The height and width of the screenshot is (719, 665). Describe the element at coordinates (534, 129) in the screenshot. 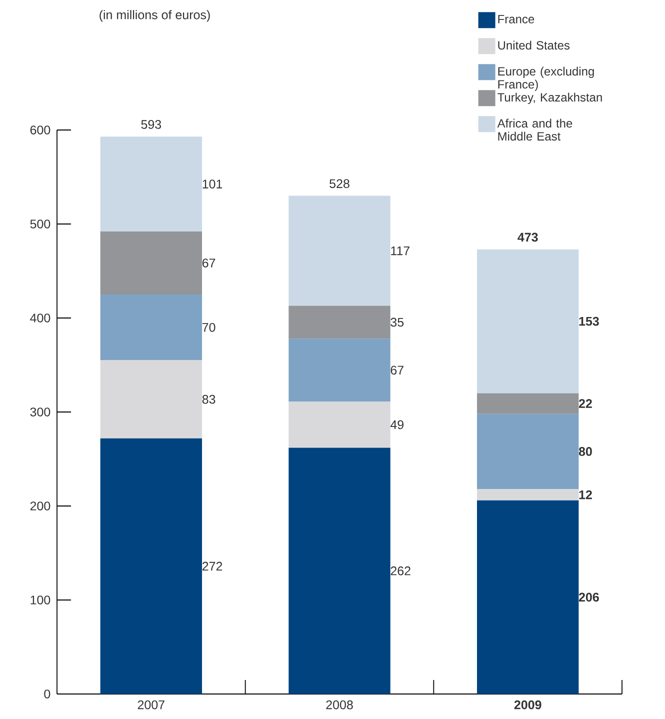

I see `legend-label: Africa and the Middle East` at that location.